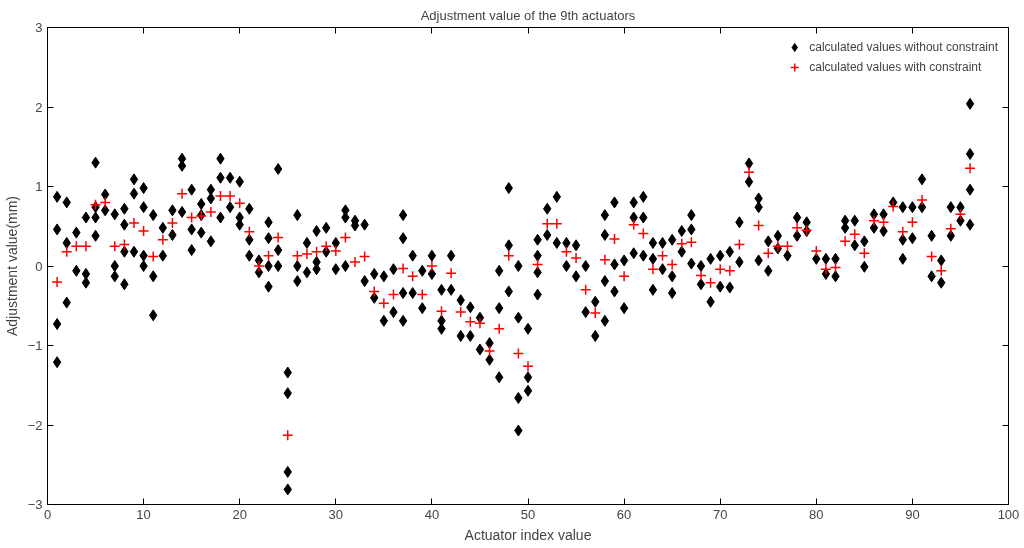 The width and height of the screenshot is (1024, 548). What do you see at coordinates (432, 514) in the screenshot?
I see `x-tick-label: 40` at bounding box center [432, 514].